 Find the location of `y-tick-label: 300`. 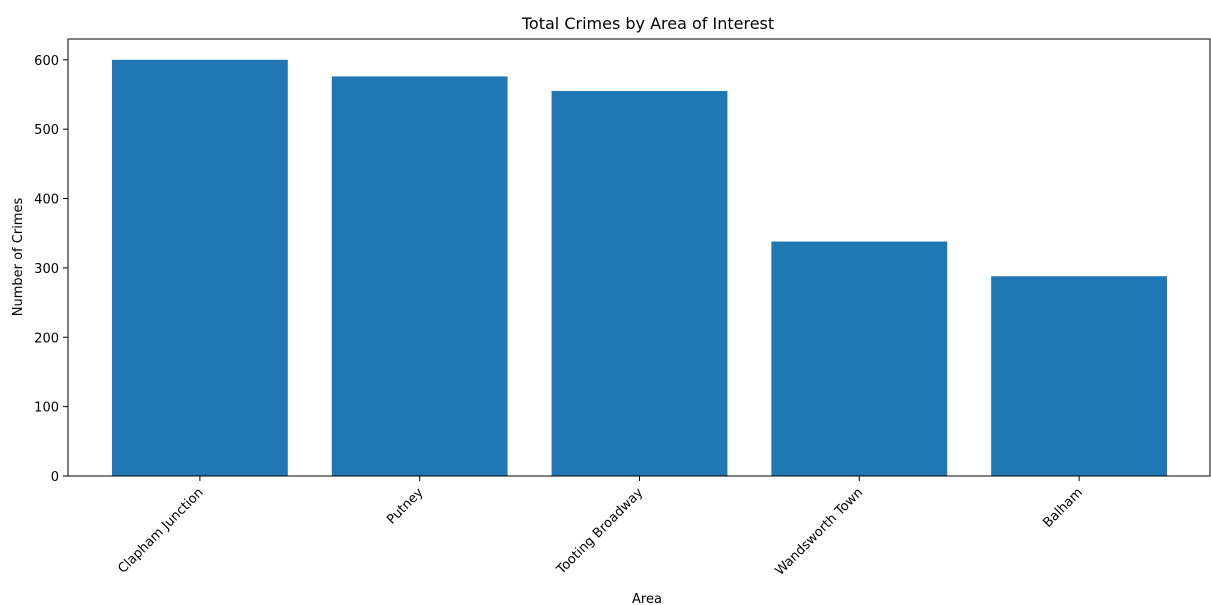

y-tick-label: 300 is located at coordinates (46, 269).